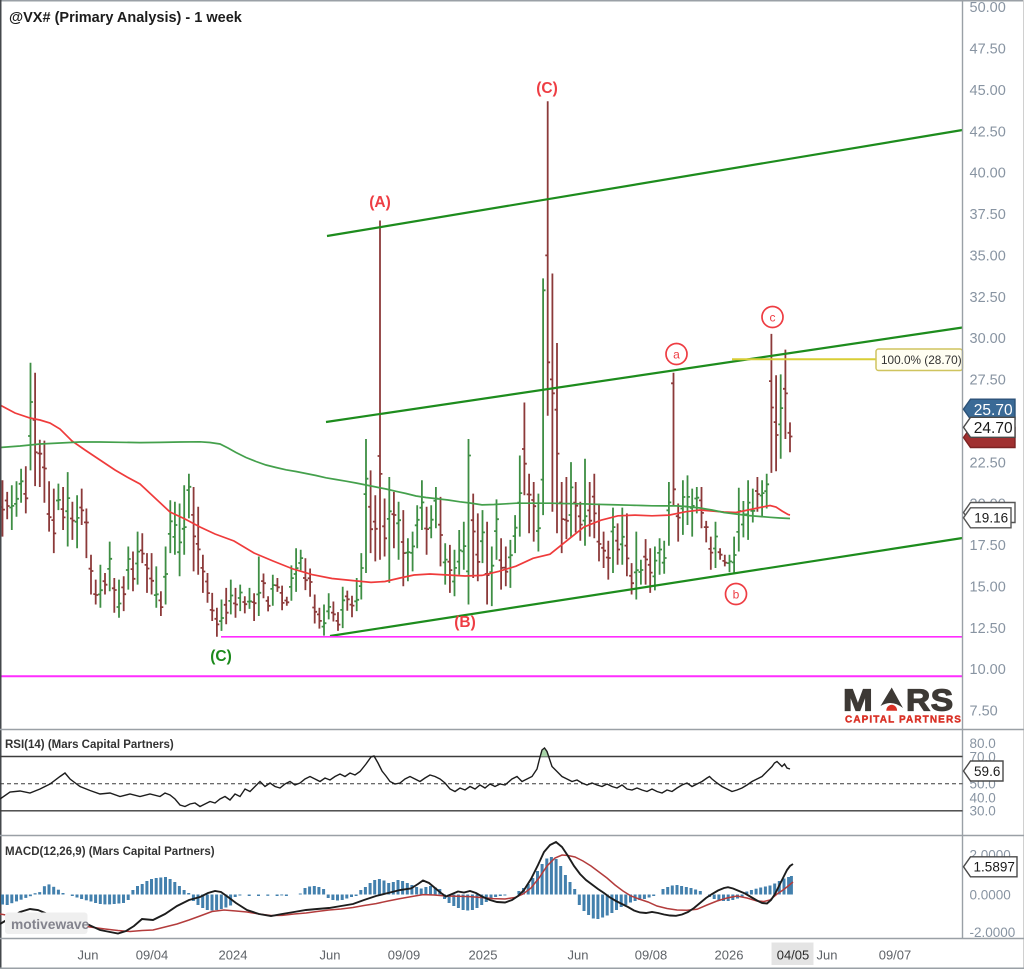  Describe the element at coordinates (676, 354) in the screenshot. I see `svg-text: a` at that location.